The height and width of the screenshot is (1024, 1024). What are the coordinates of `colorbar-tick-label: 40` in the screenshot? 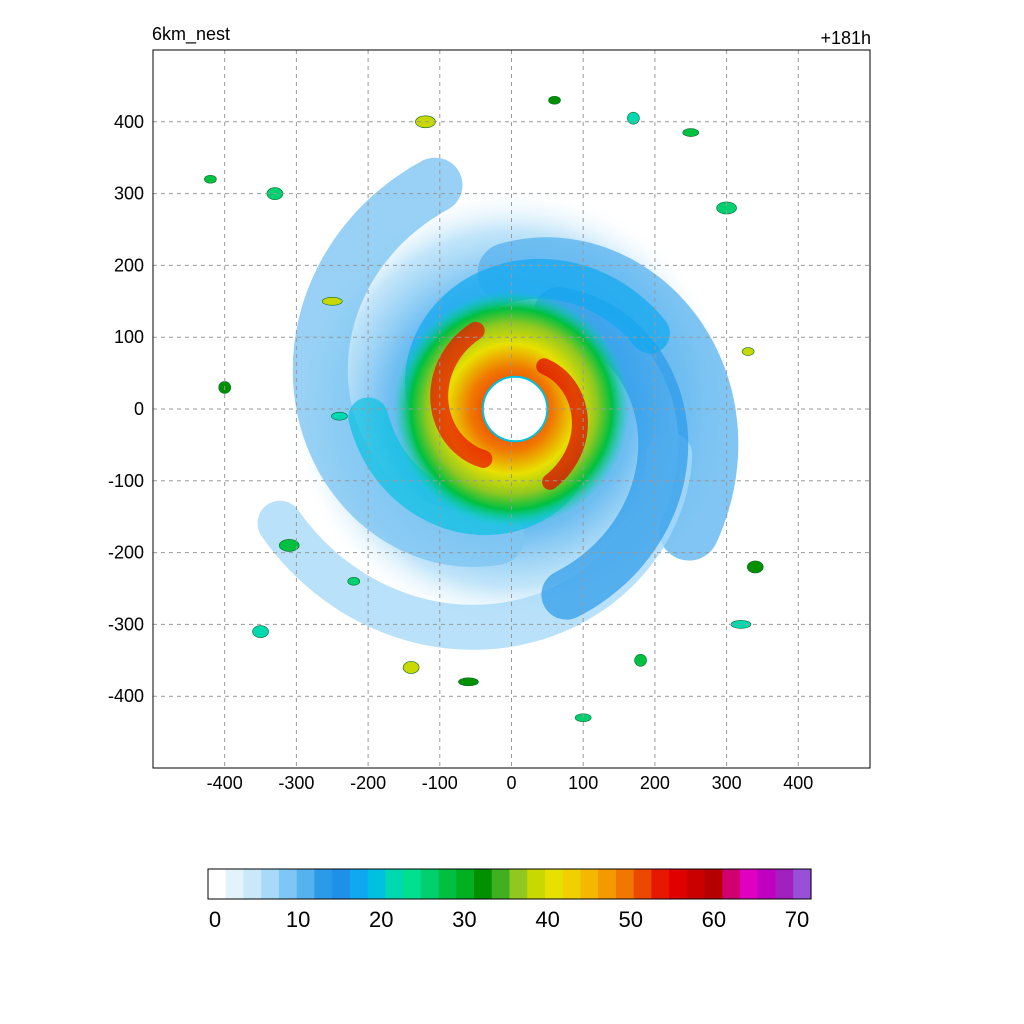 It's located at (547, 919).